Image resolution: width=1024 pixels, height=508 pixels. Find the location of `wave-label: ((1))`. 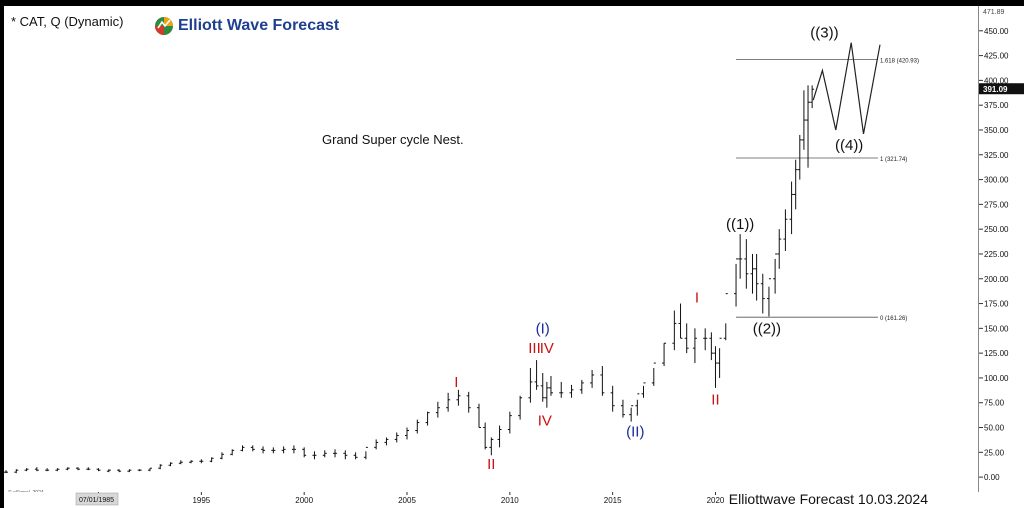

wave-label: ((1)) is located at coordinates (740, 224).